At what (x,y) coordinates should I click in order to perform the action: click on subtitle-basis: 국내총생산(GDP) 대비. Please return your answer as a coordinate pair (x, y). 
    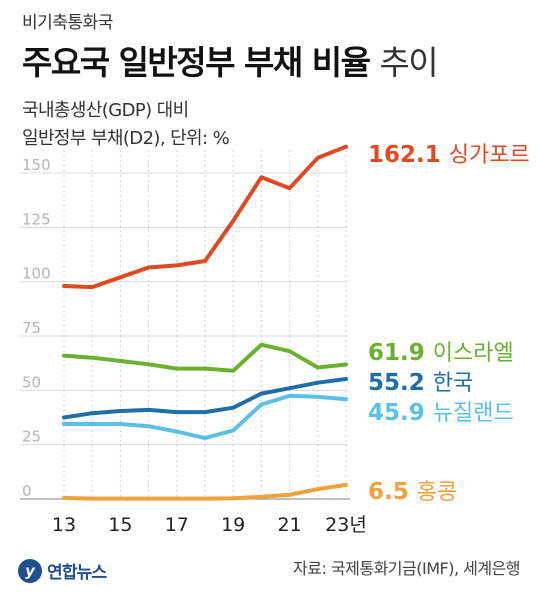
    Looking at the image, I should click on (105, 110).